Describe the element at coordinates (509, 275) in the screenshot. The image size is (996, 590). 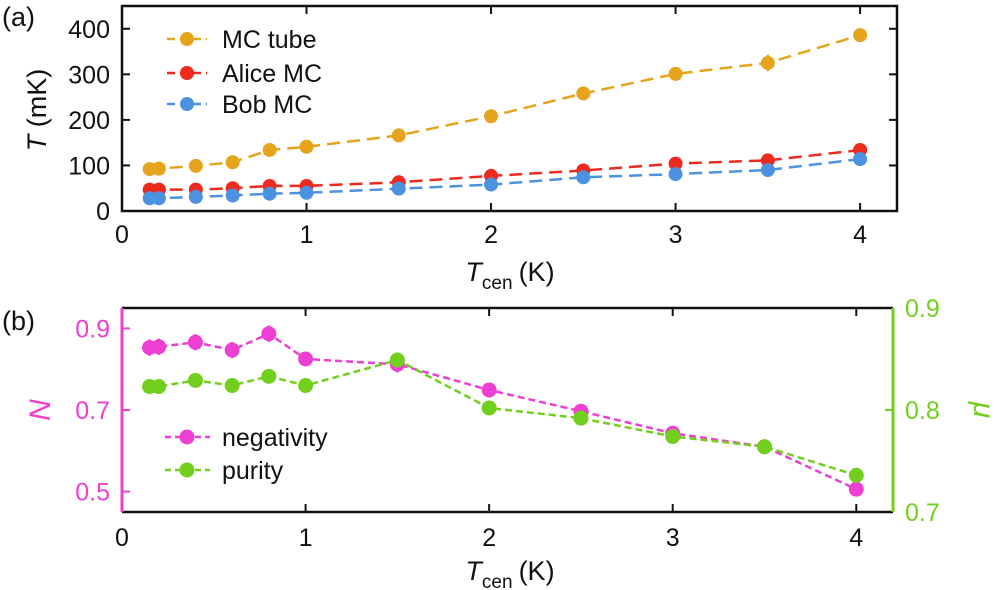
I see `panel-a-x-label: Tcen (K)` at that location.